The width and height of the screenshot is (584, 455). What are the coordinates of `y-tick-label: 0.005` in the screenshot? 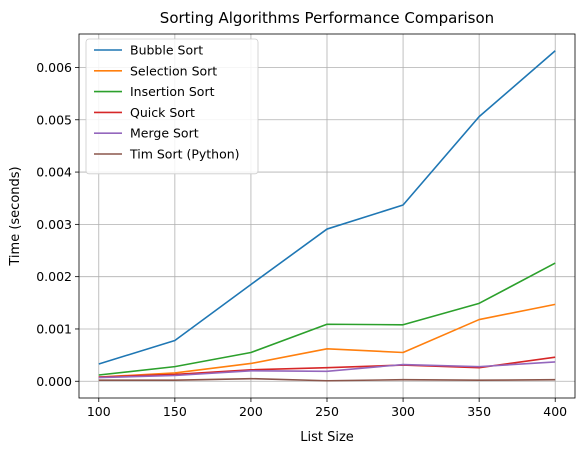 It's located at (54, 119).